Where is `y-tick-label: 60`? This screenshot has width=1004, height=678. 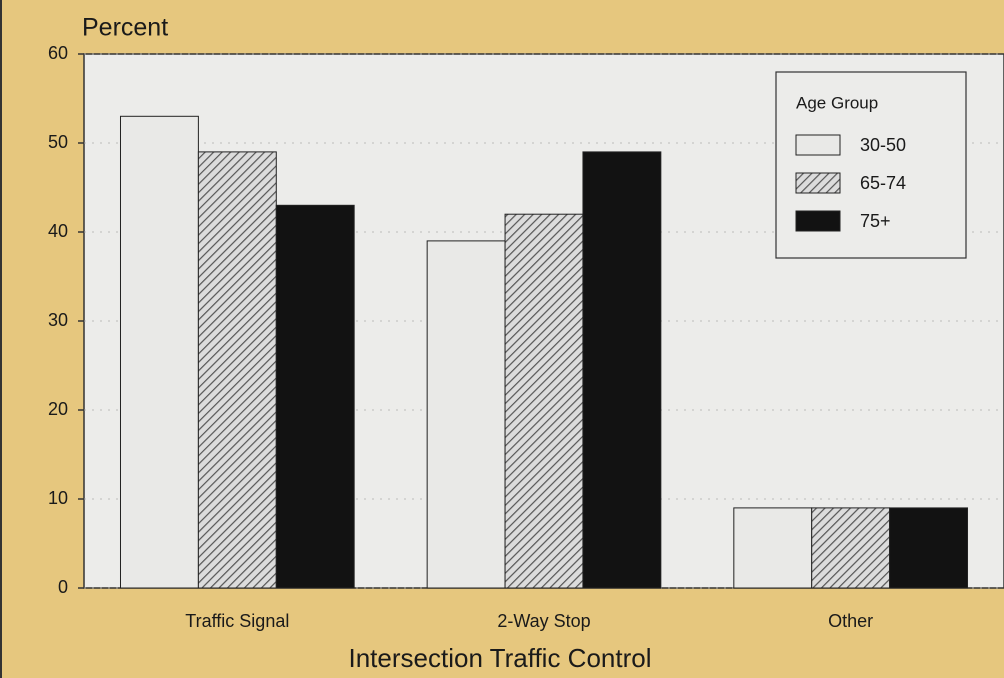
y-tick-label: 60 is located at coordinates (58, 53).